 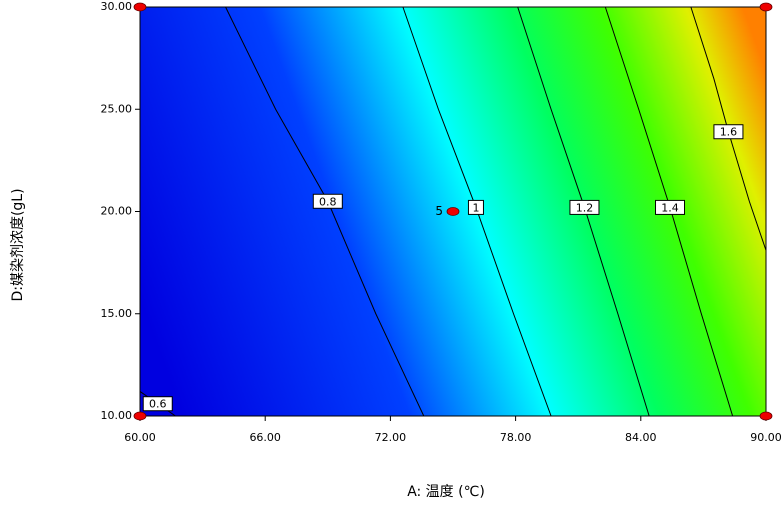 I want to click on contour-label: 0.8, so click(x=328, y=201).